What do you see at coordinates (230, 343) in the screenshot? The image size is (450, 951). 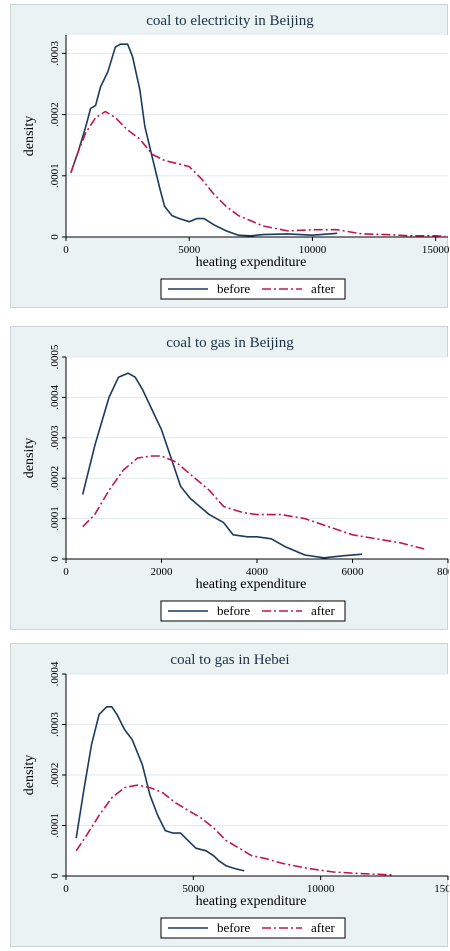 I see `chart-title: coal to gas in Beijing` at bounding box center [230, 343].